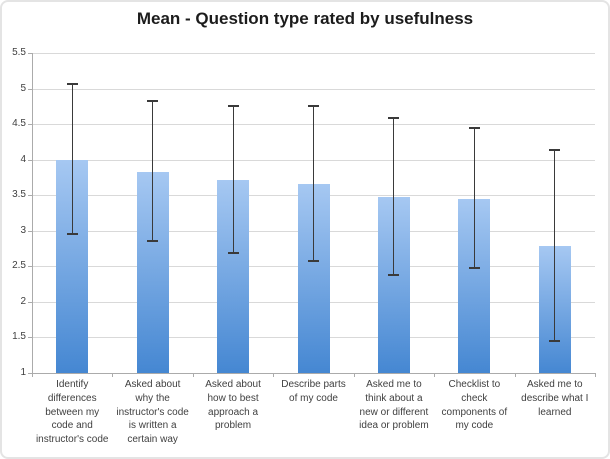 The width and height of the screenshot is (610, 459). I want to click on y-axis-label: 2, so click(23, 301).